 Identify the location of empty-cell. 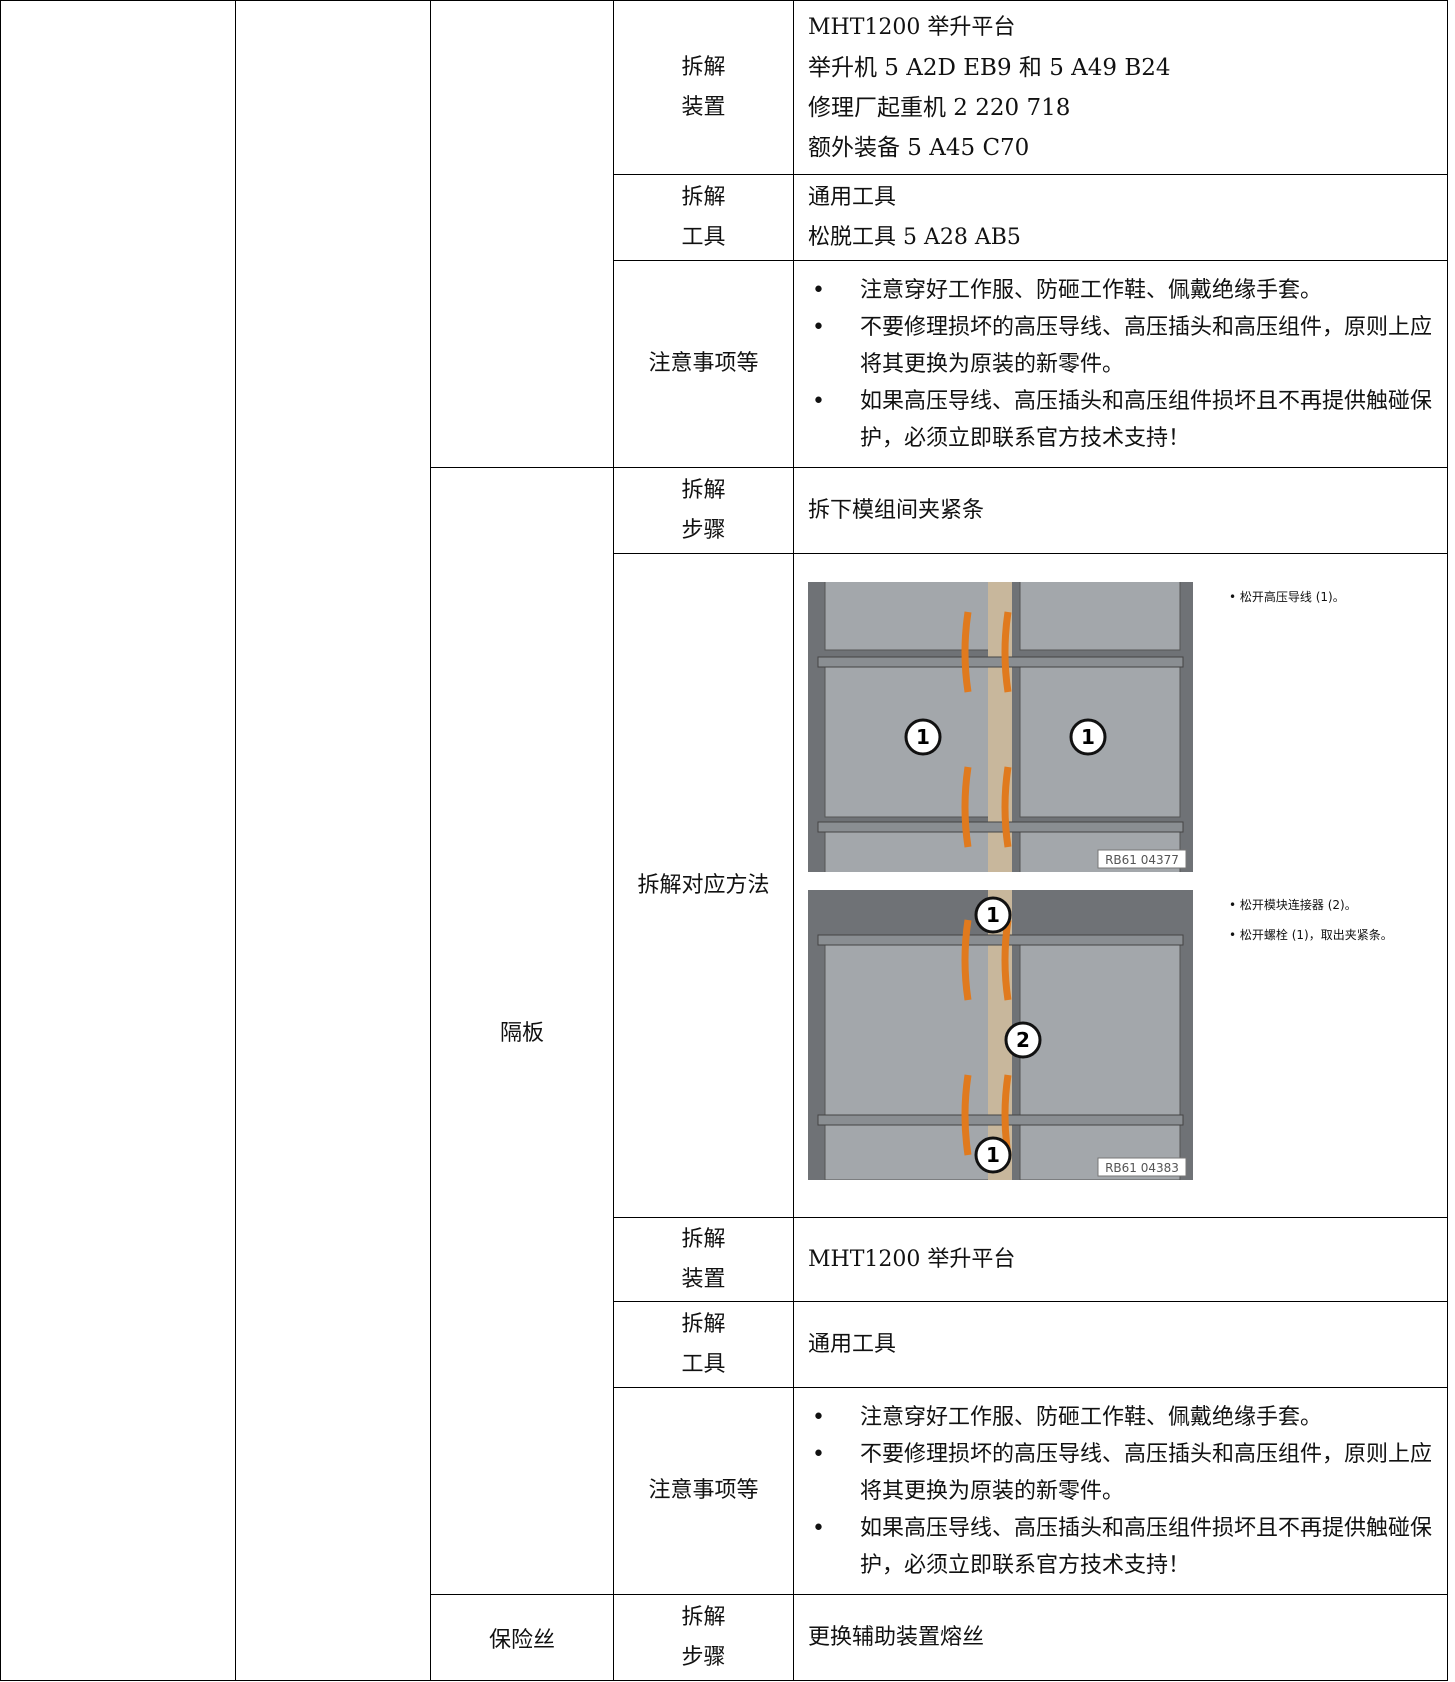
(333, 840).